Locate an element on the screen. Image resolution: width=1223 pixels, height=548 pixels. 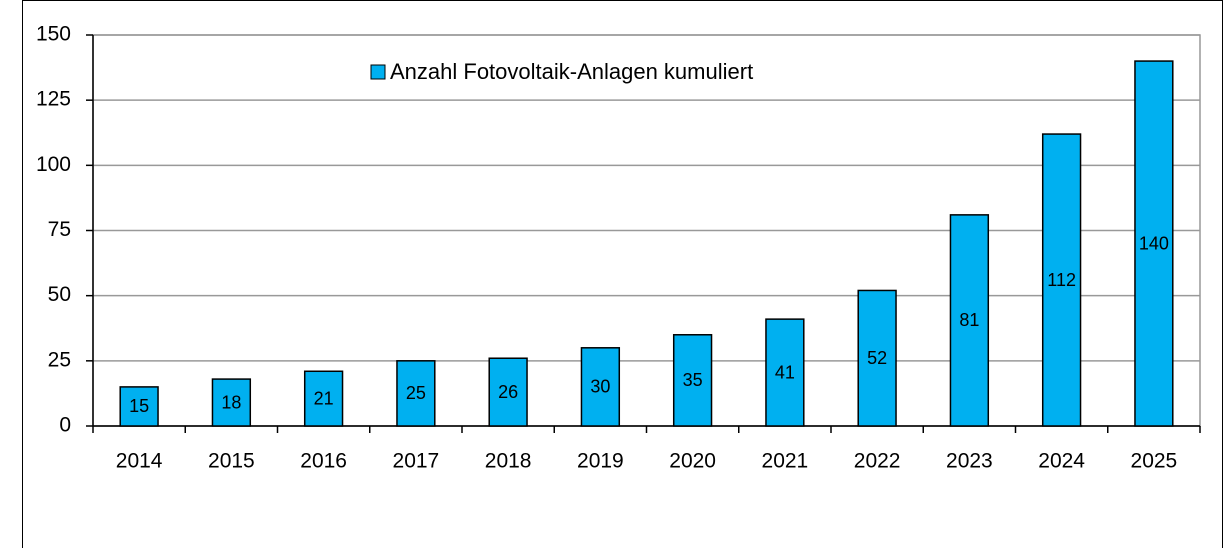
legend-swatch is located at coordinates (378, 72).